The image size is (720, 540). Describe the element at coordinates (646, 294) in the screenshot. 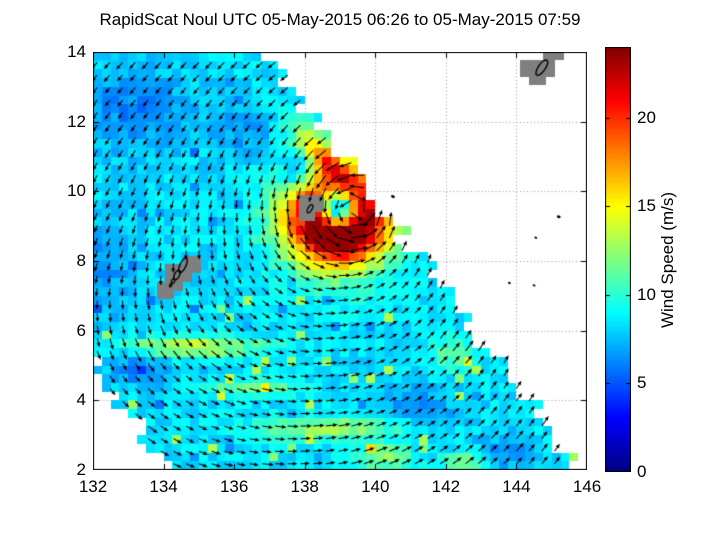

I see `colorbar-tick-label: 10` at that location.